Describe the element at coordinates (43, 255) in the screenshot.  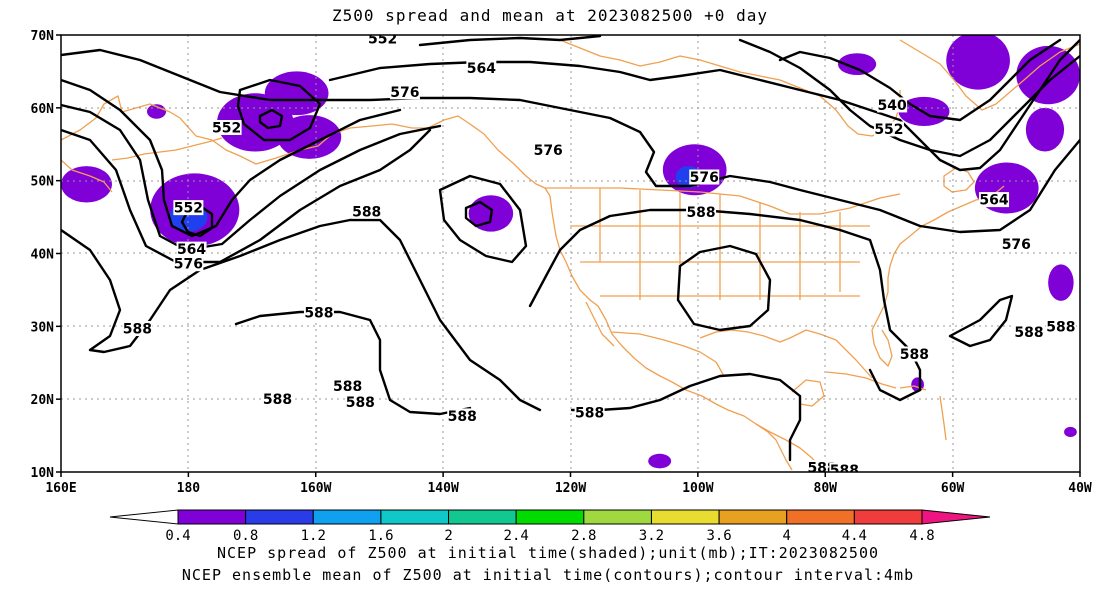
I see `lat-label-3: 40N` at that location.